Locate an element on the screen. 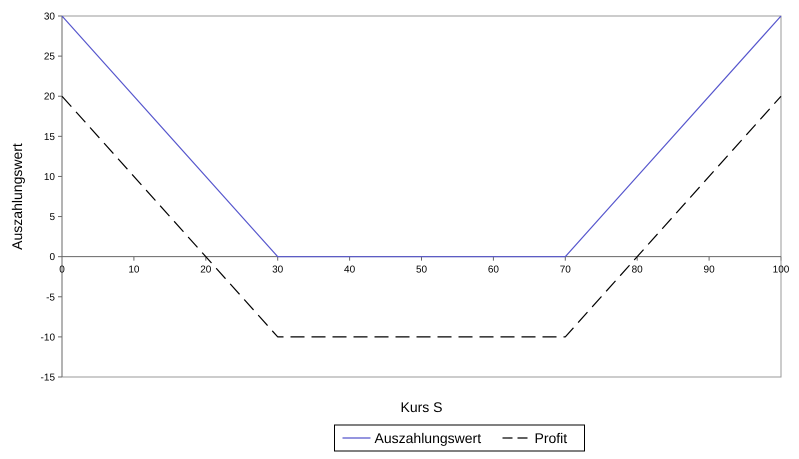 The height and width of the screenshot is (459, 799). x-tick-label: 30 is located at coordinates (278, 270).